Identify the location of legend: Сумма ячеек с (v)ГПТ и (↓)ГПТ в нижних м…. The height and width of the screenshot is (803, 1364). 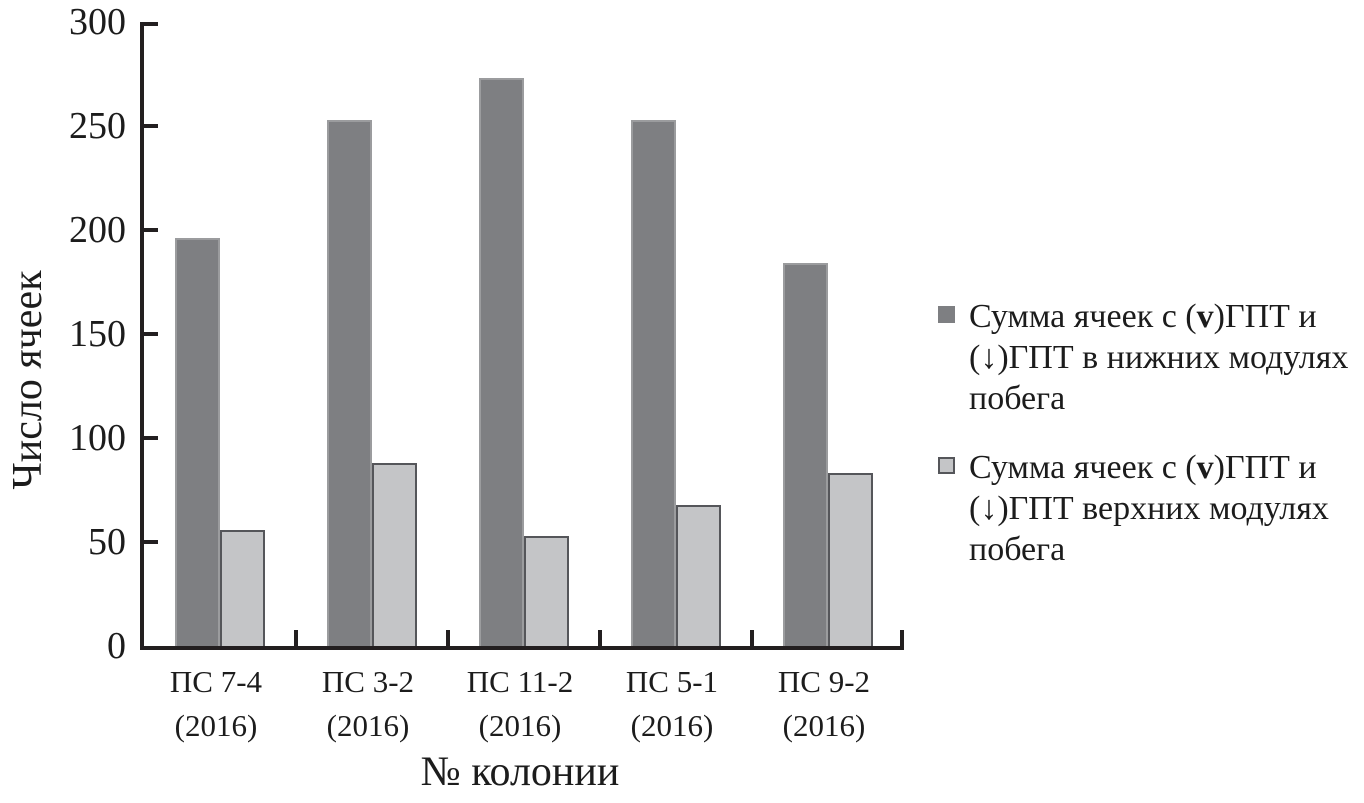
(1148, 447).